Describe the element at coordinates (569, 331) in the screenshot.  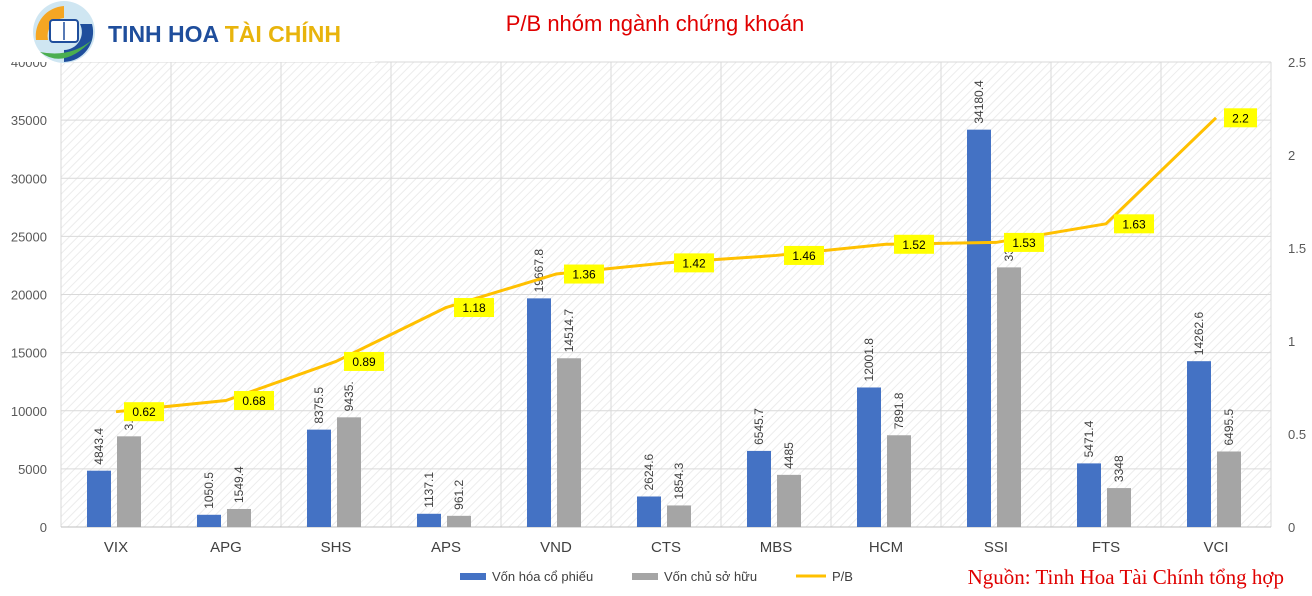
I see `bar-label-equity: 14514.7` at that location.